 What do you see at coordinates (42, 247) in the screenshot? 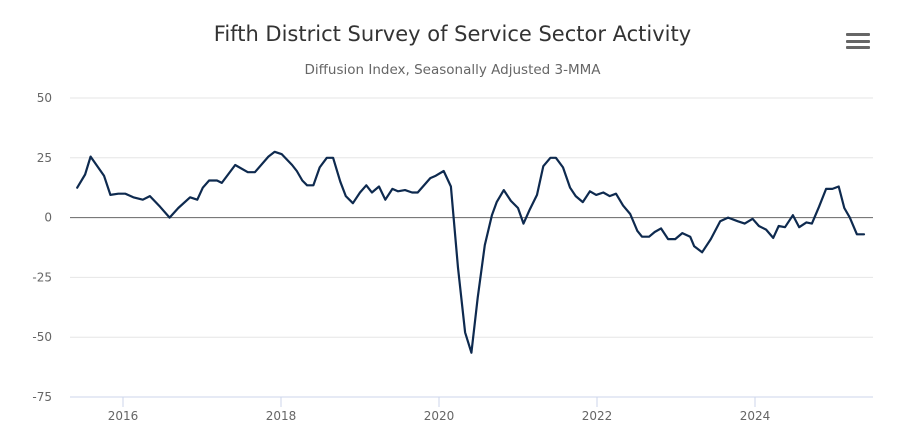
I see `y-axis-labels: 50 25 0 -25 -50 -75` at bounding box center [42, 247].